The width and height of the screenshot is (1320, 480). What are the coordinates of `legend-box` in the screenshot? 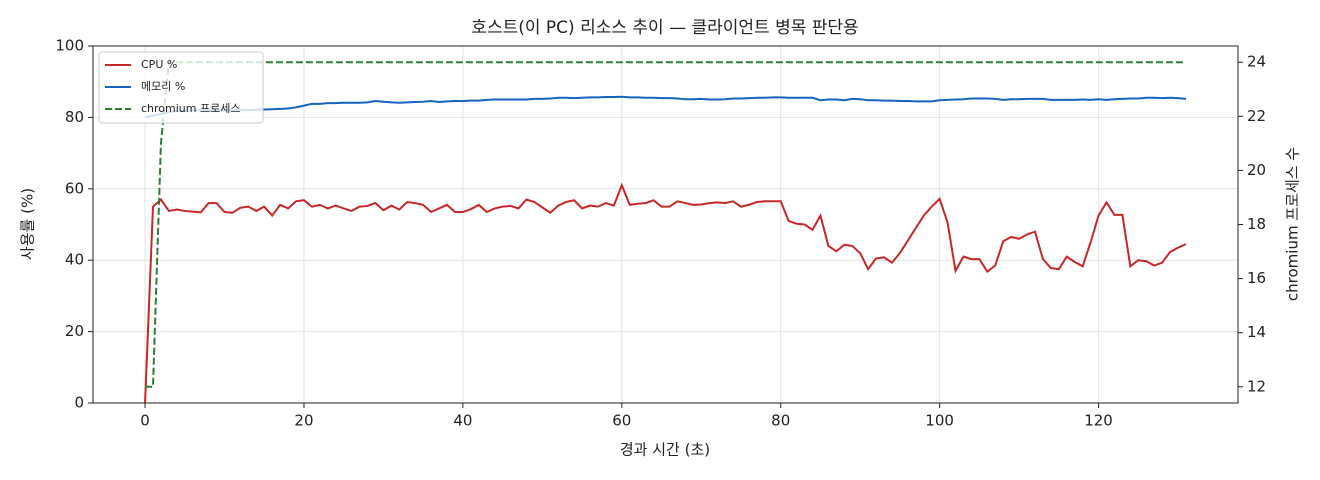 It's located at (181, 87).